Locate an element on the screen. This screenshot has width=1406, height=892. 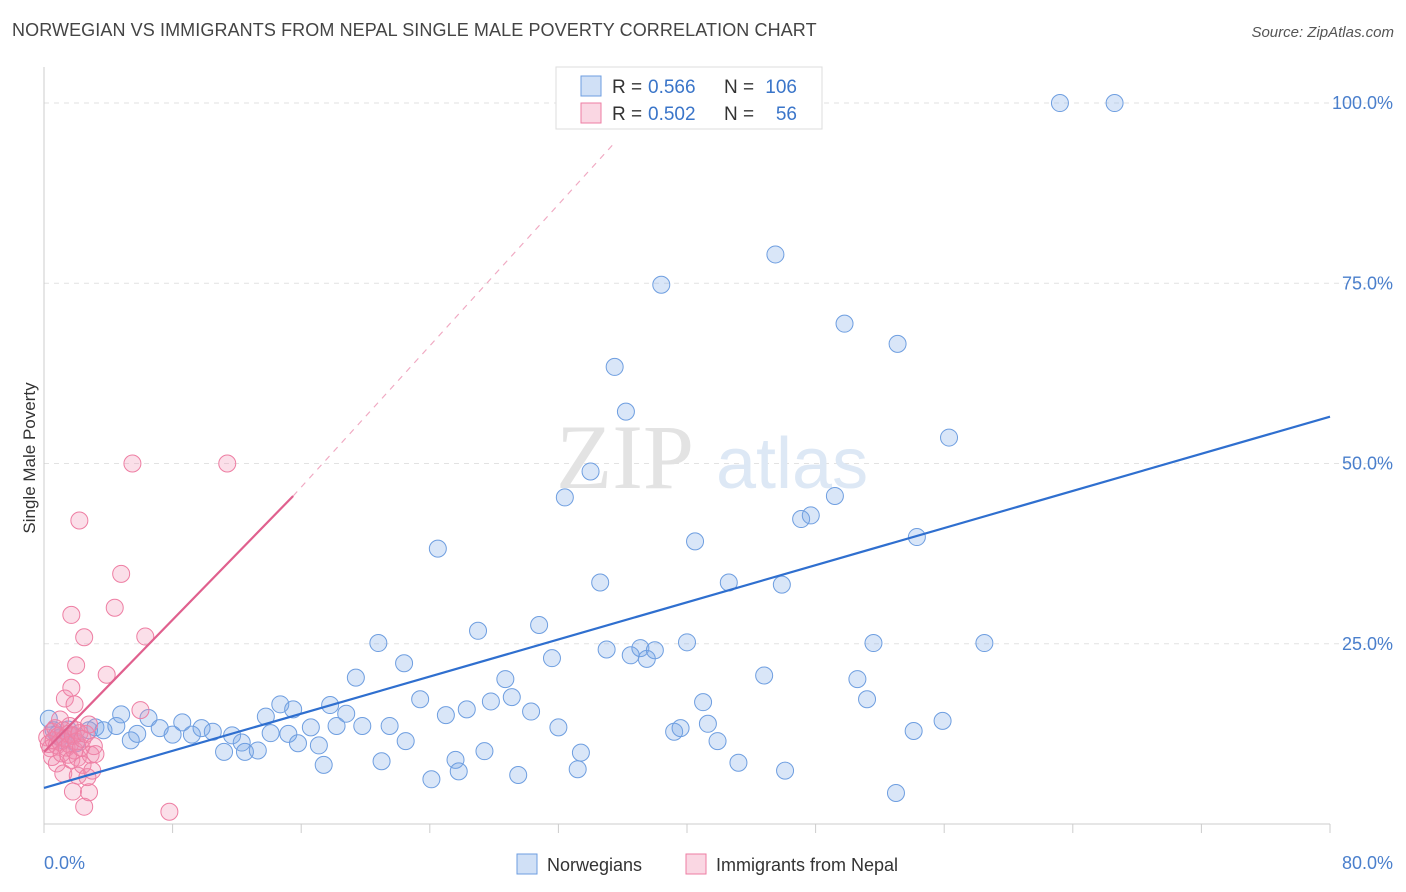
x-tick-label-min: 0.0% is located at coordinates (64, 863).